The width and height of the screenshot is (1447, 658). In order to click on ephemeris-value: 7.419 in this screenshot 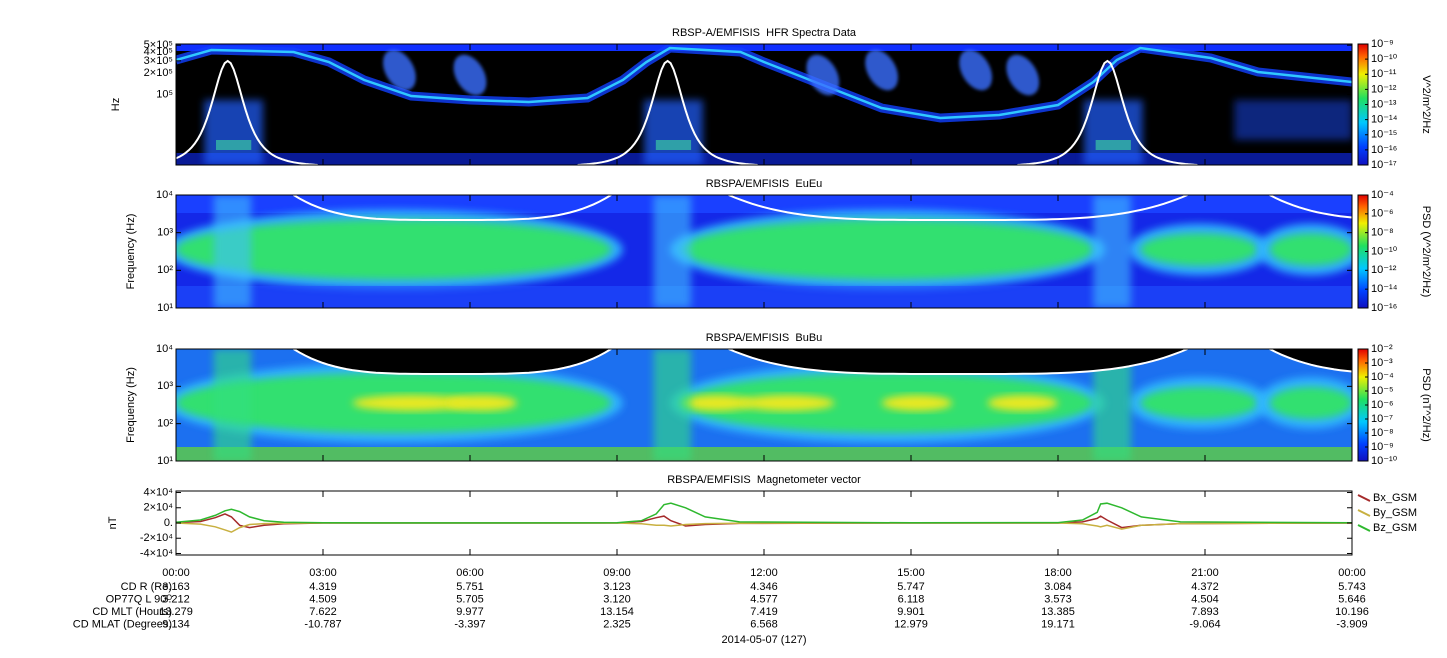, I will do `click(764, 612)`.